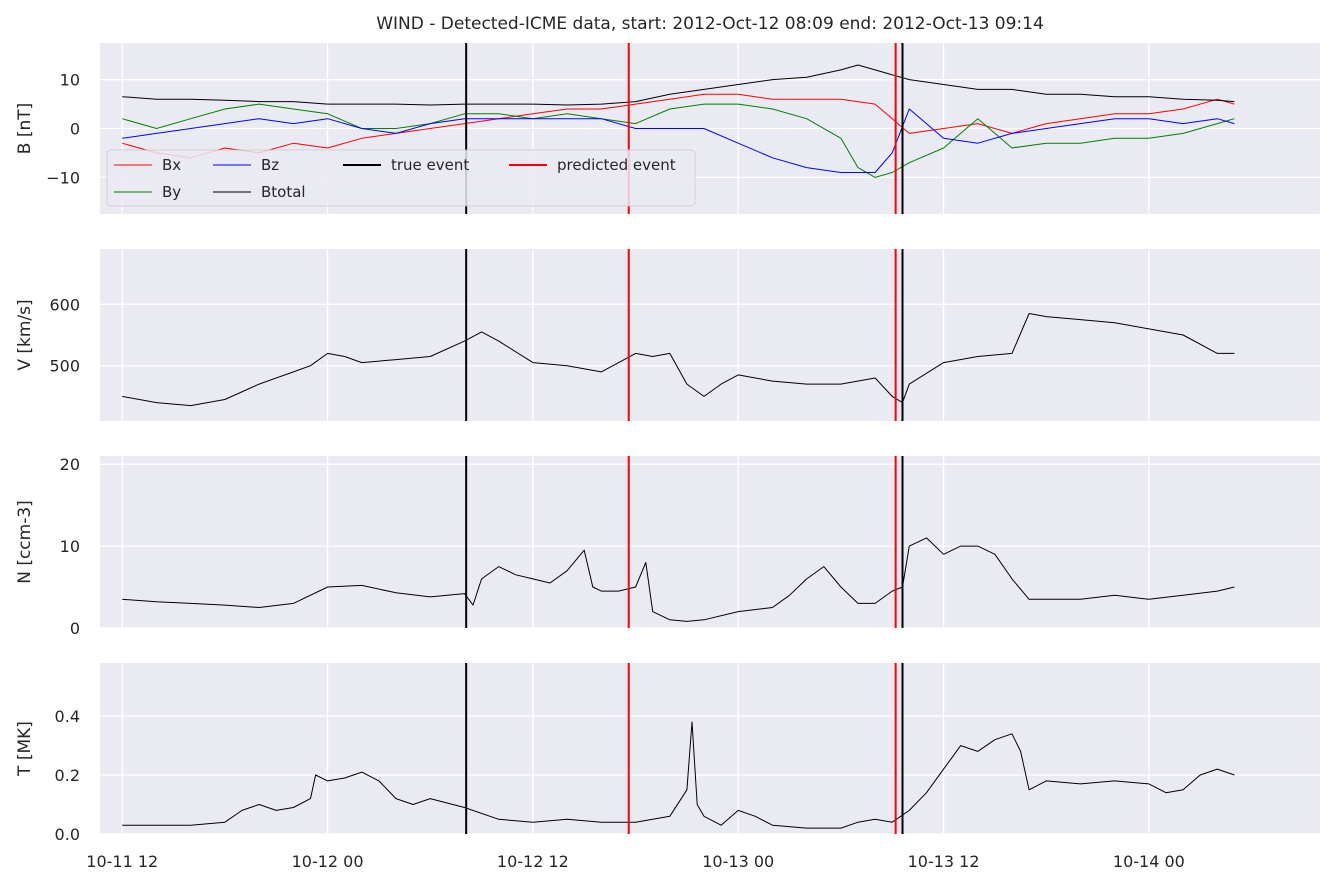  Describe the element at coordinates (63, 177) in the screenshot. I see `y-tick-label: −10` at that location.